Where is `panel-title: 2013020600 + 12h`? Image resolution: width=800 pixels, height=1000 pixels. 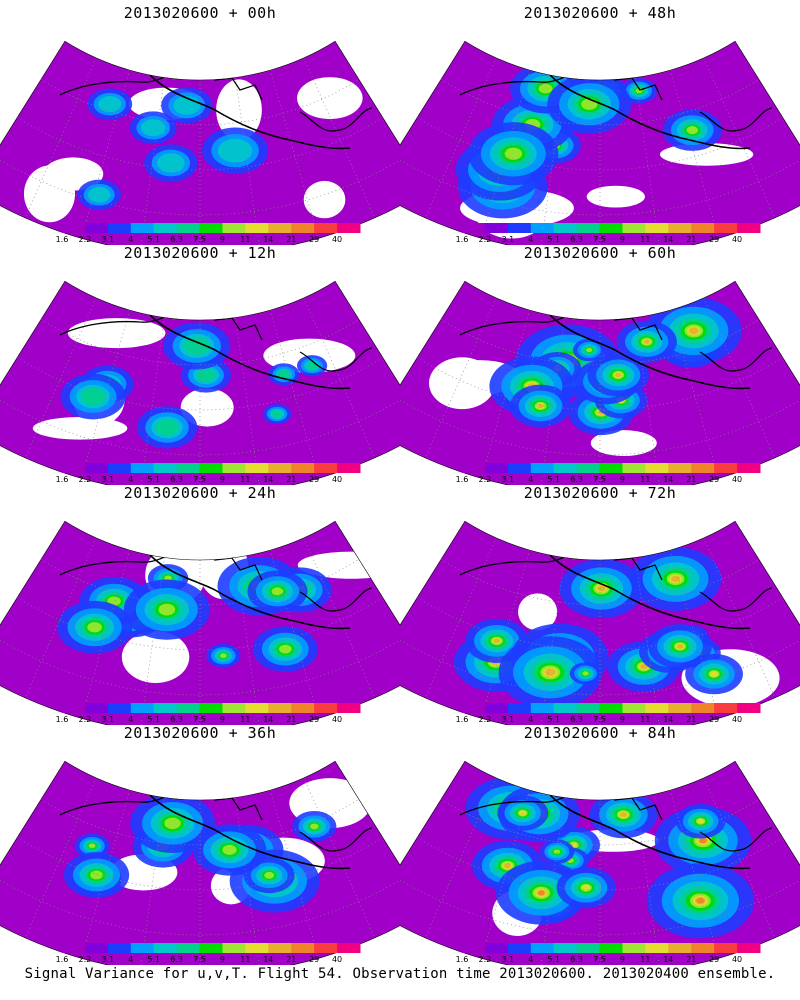 panel-title: 2013020600 + 12h is located at coordinates (200, 253).